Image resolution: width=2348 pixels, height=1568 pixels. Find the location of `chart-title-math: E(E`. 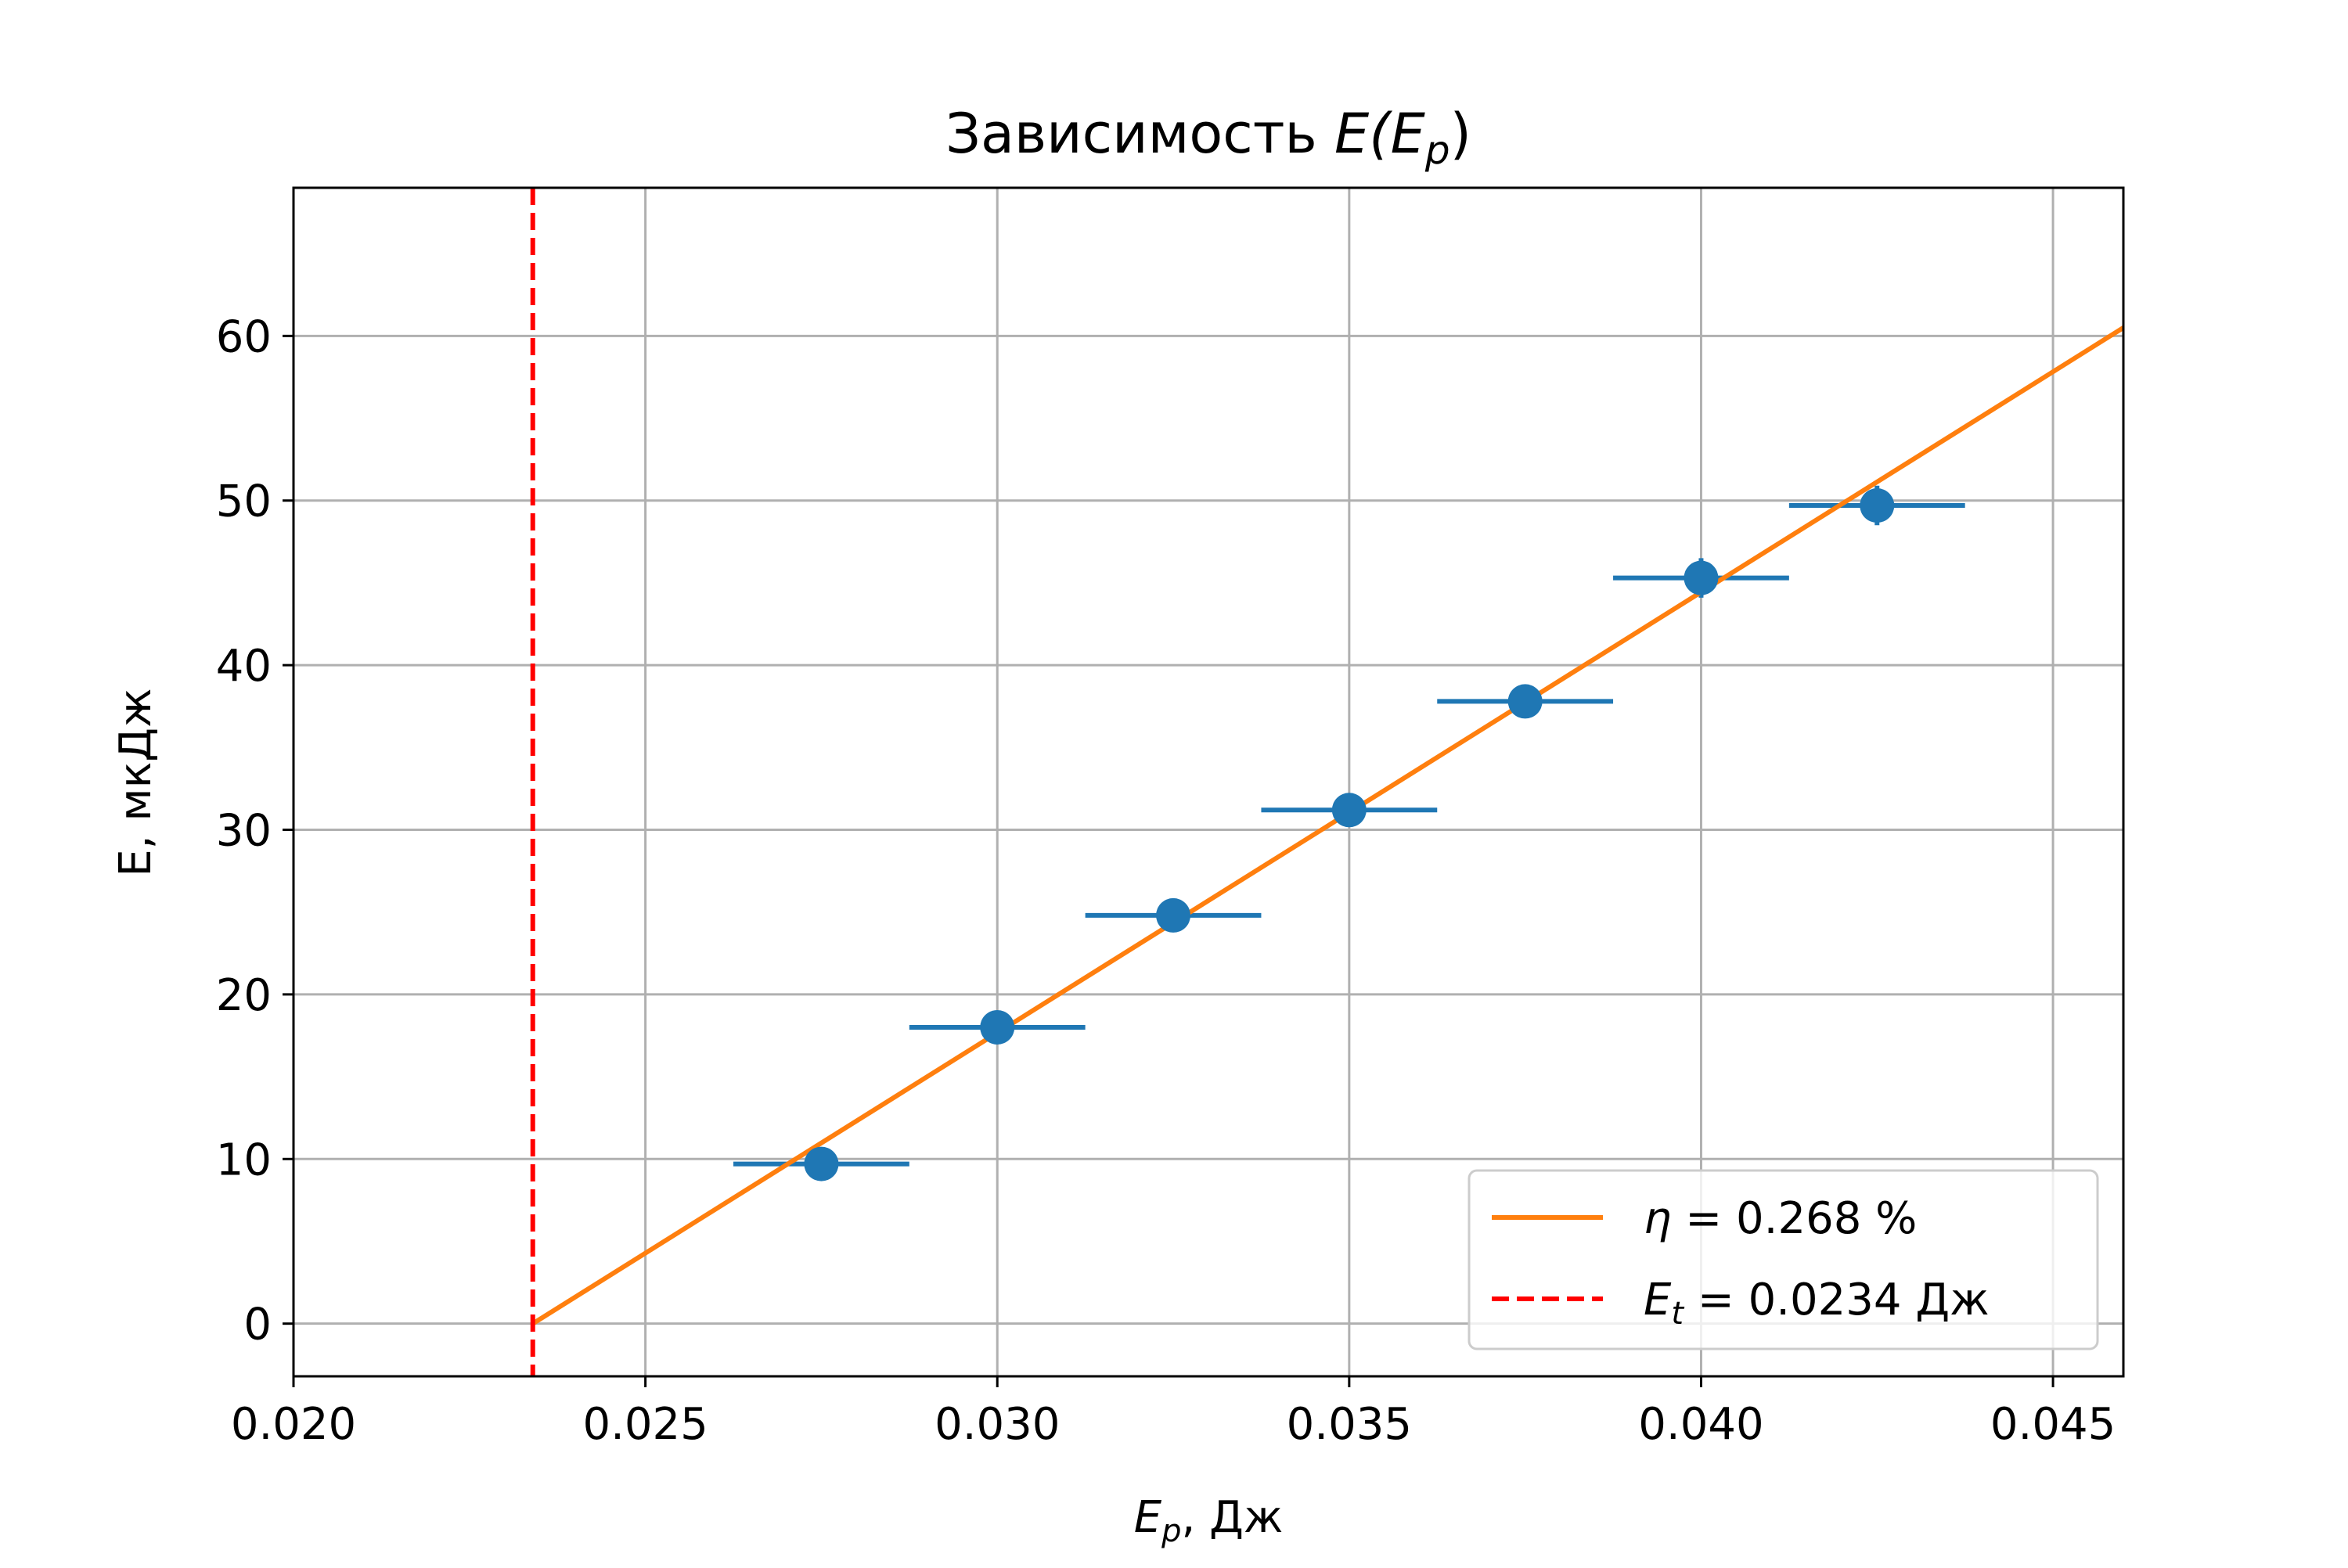

chart-title-math: E(E is located at coordinates (1380, 134).